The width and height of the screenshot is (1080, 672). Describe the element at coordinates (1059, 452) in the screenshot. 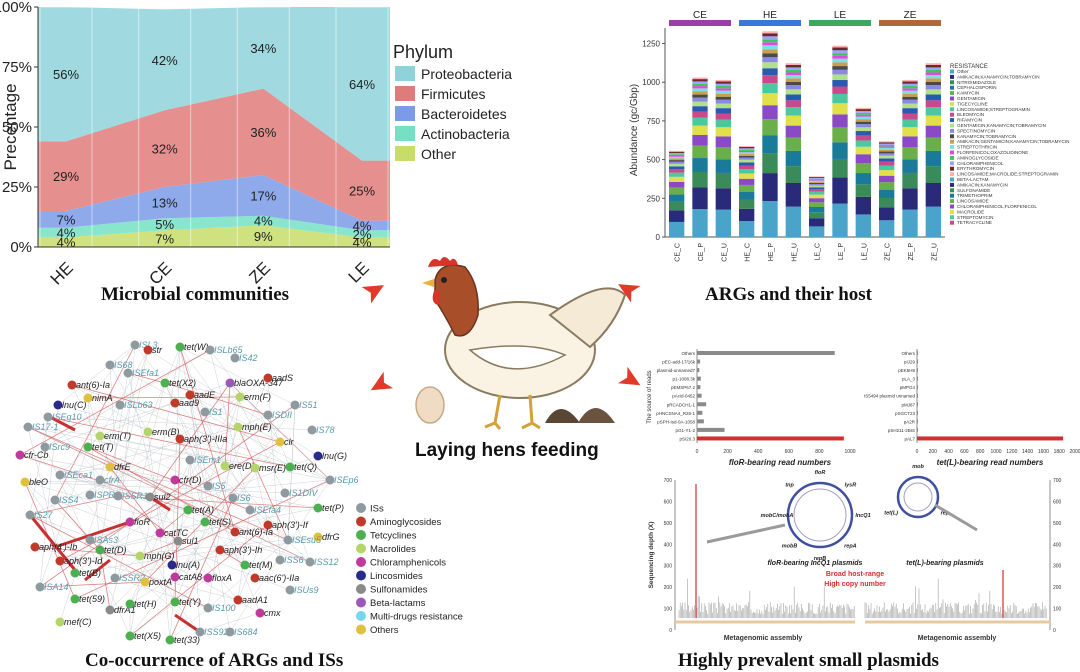

I see `x-tick-label: 1800` at that location.